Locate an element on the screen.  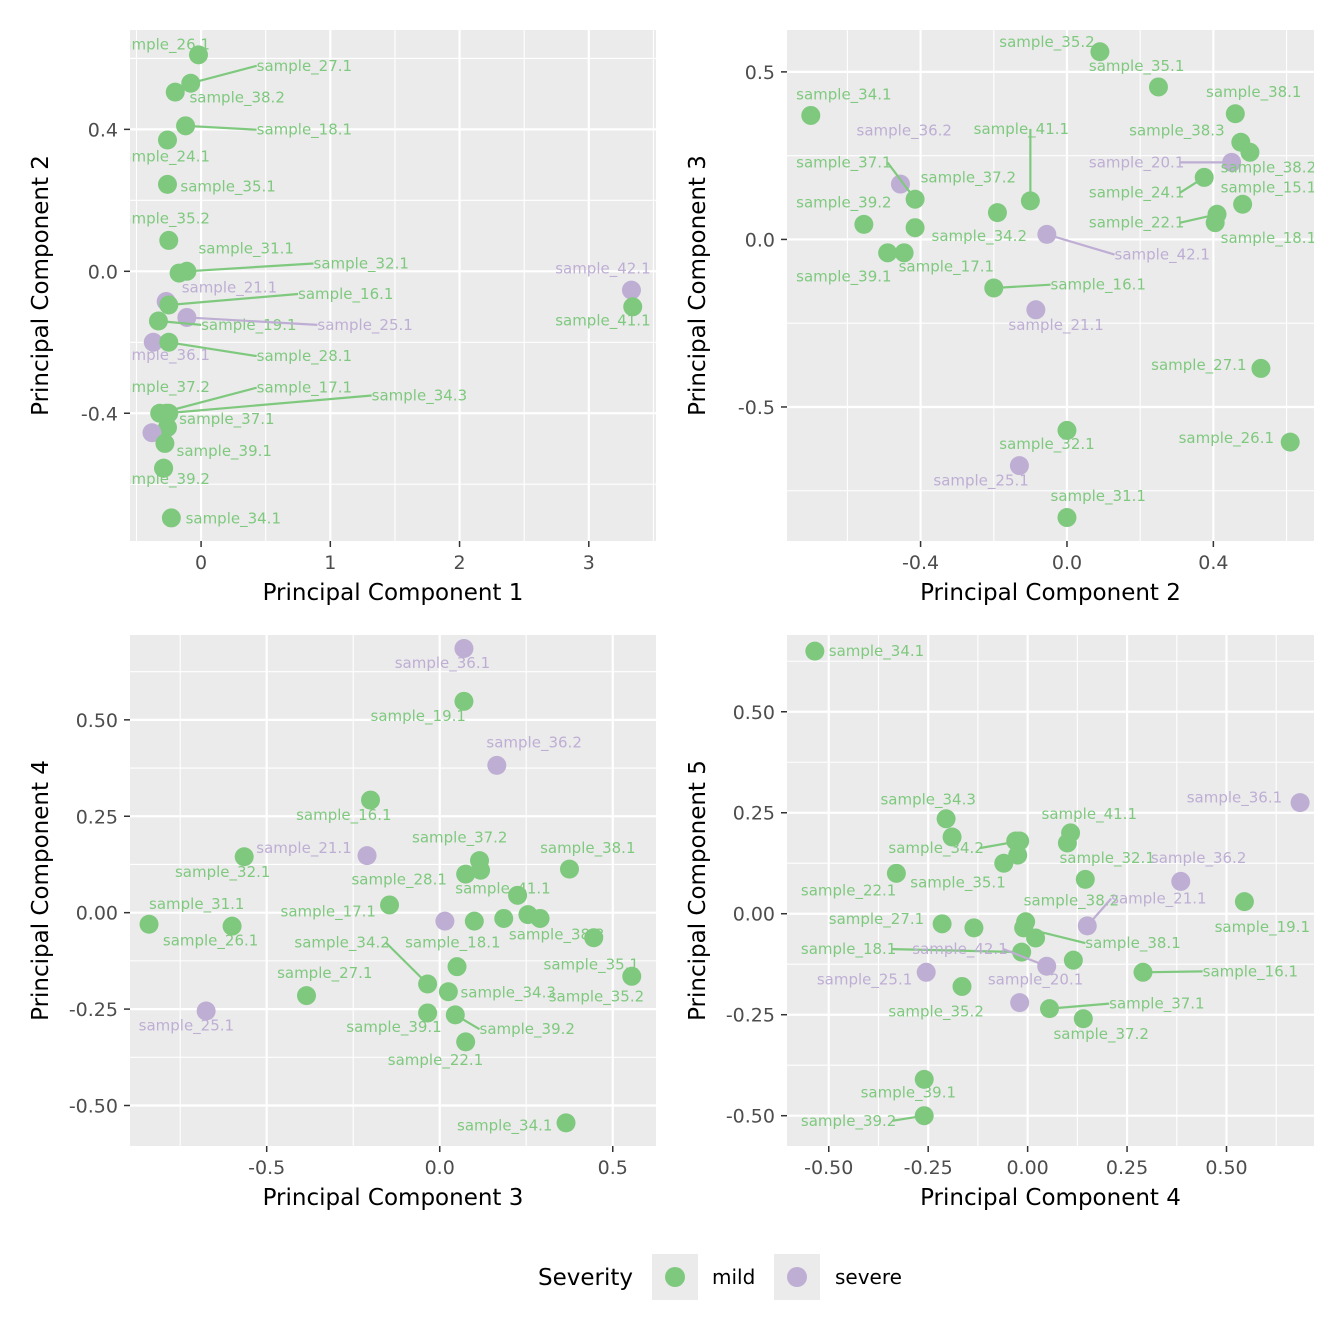
point-label: sample_39.2 is located at coordinates (161, 479).